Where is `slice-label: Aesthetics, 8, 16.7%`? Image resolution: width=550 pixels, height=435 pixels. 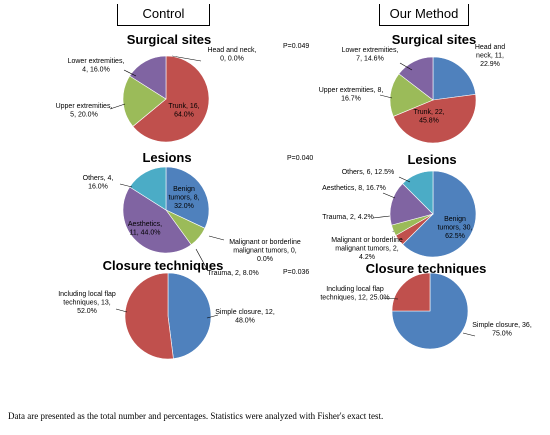 slice-label: Aesthetics, 8, 16.7% is located at coordinates (354, 188).